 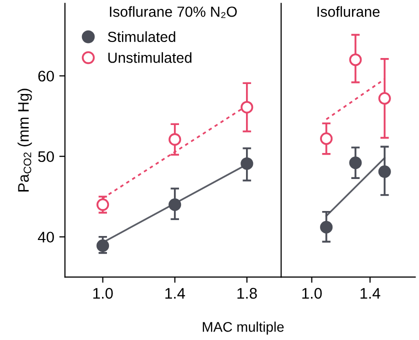 I want to click on y-axis-title: Pa$_{CO2}$ (mm Hg), so click(x=25, y=140).